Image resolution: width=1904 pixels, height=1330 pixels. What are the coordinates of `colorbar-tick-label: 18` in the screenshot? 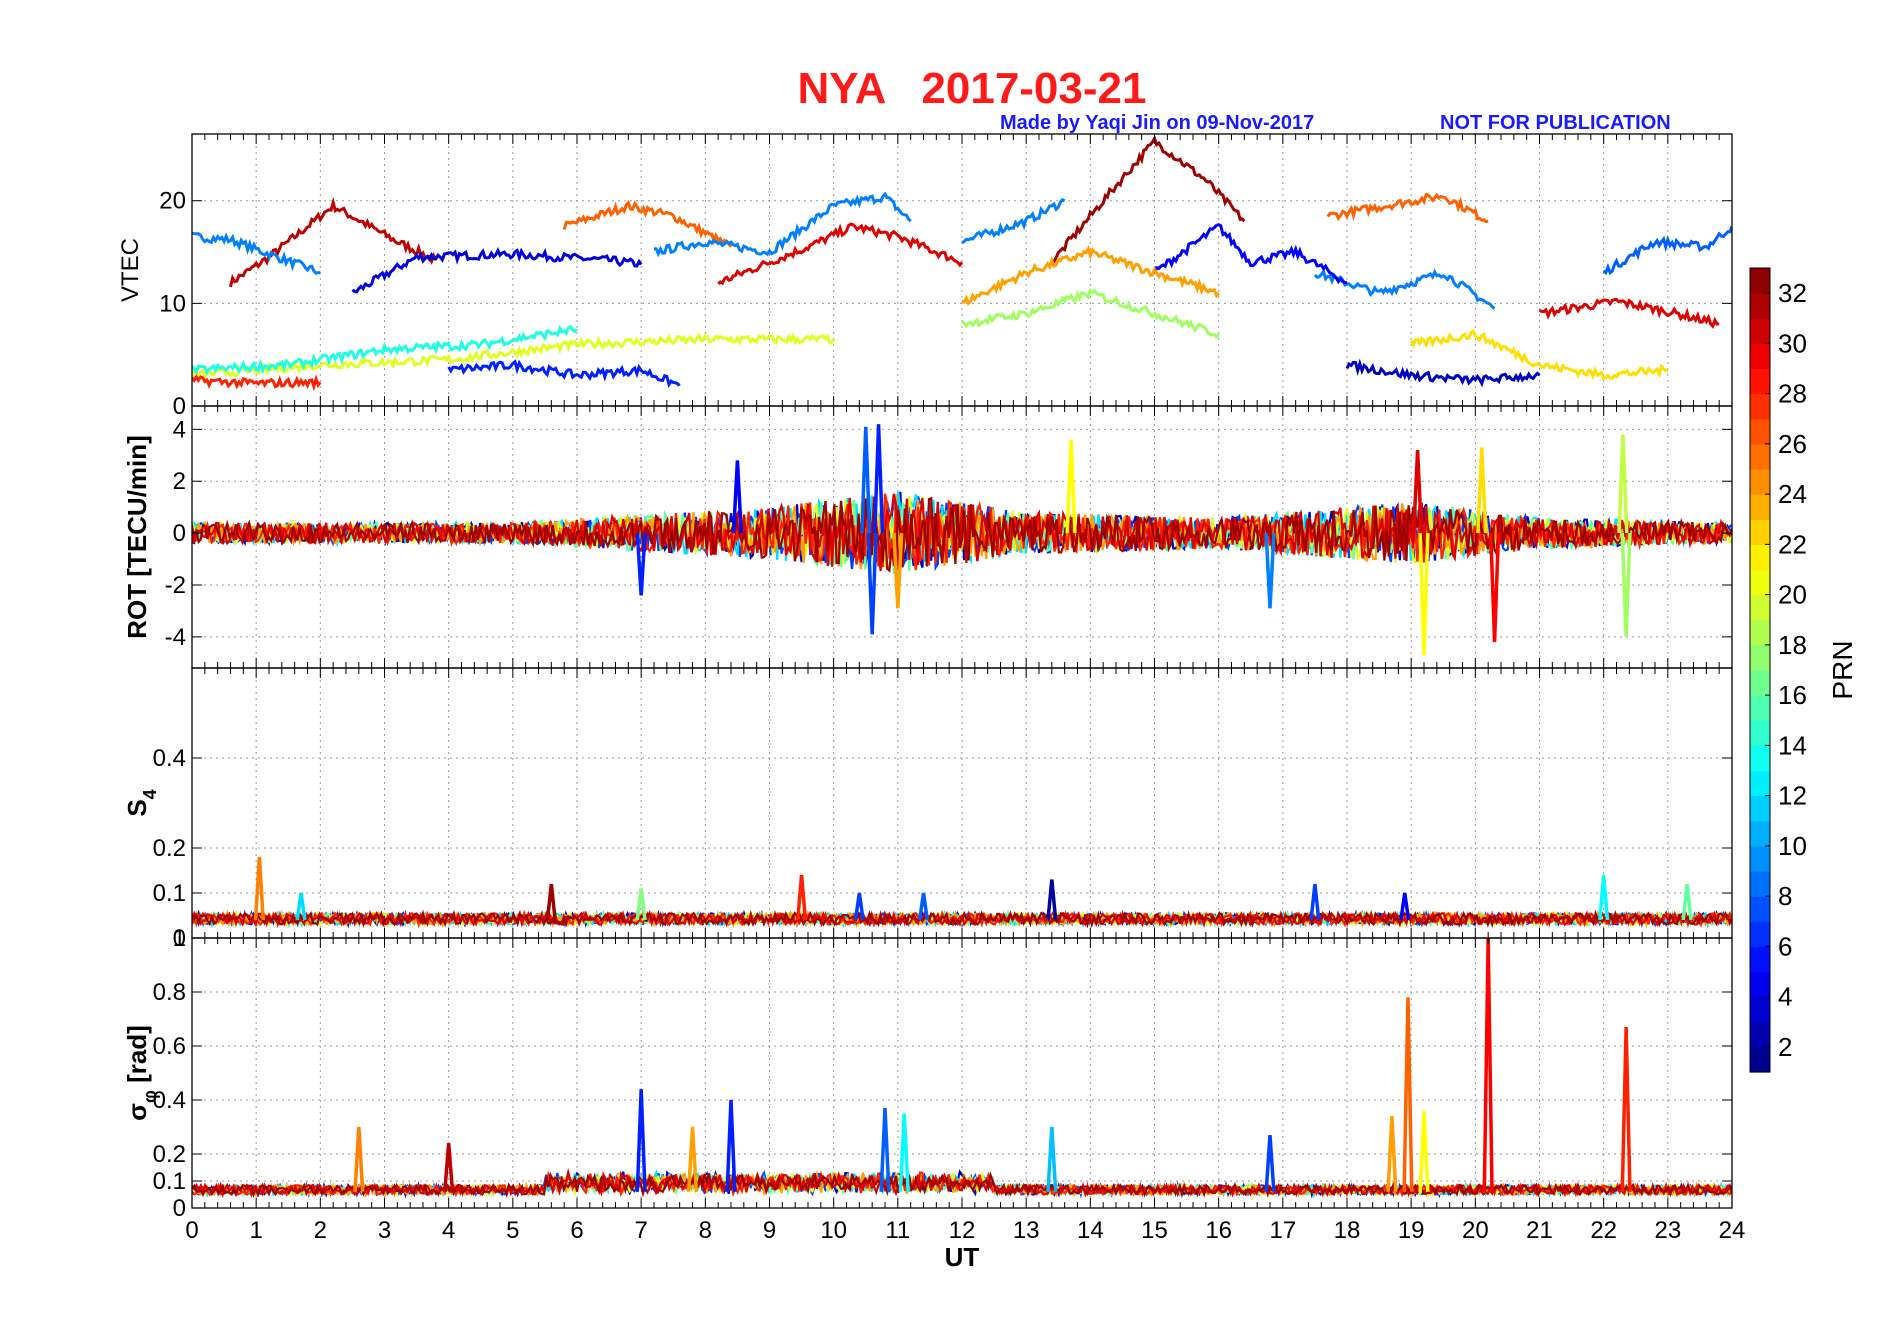 It's located at (1792, 645).